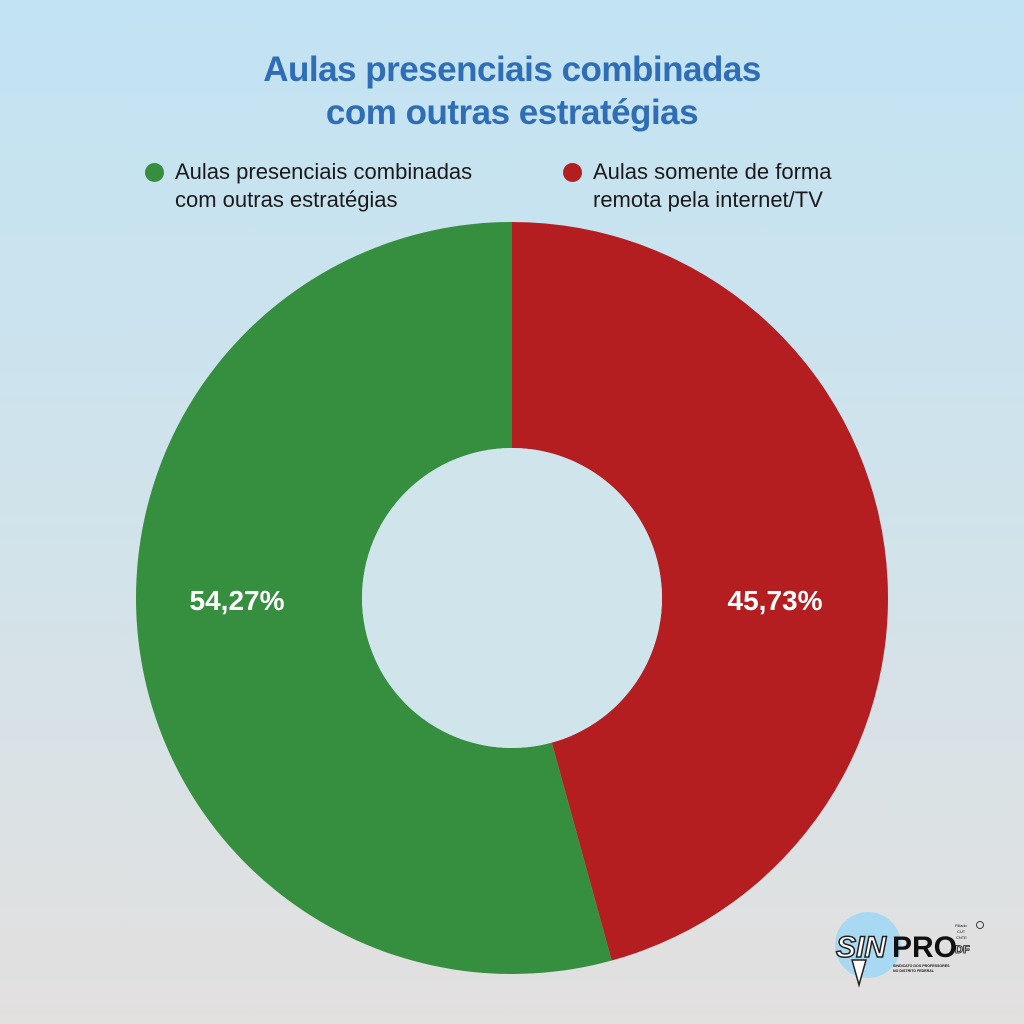 Image resolution: width=1024 pixels, height=1024 pixels. I want to click on legend-label: Aulas somente de forma, so click(712, 171).